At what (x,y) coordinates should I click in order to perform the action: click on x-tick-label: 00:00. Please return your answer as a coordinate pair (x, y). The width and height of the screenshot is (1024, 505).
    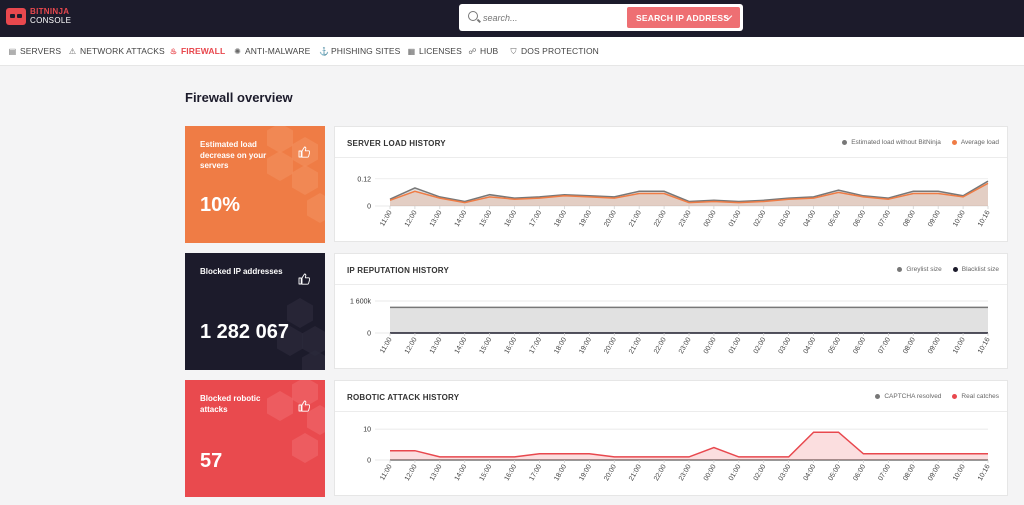
    Looking at the image, I should click on (710, 218).